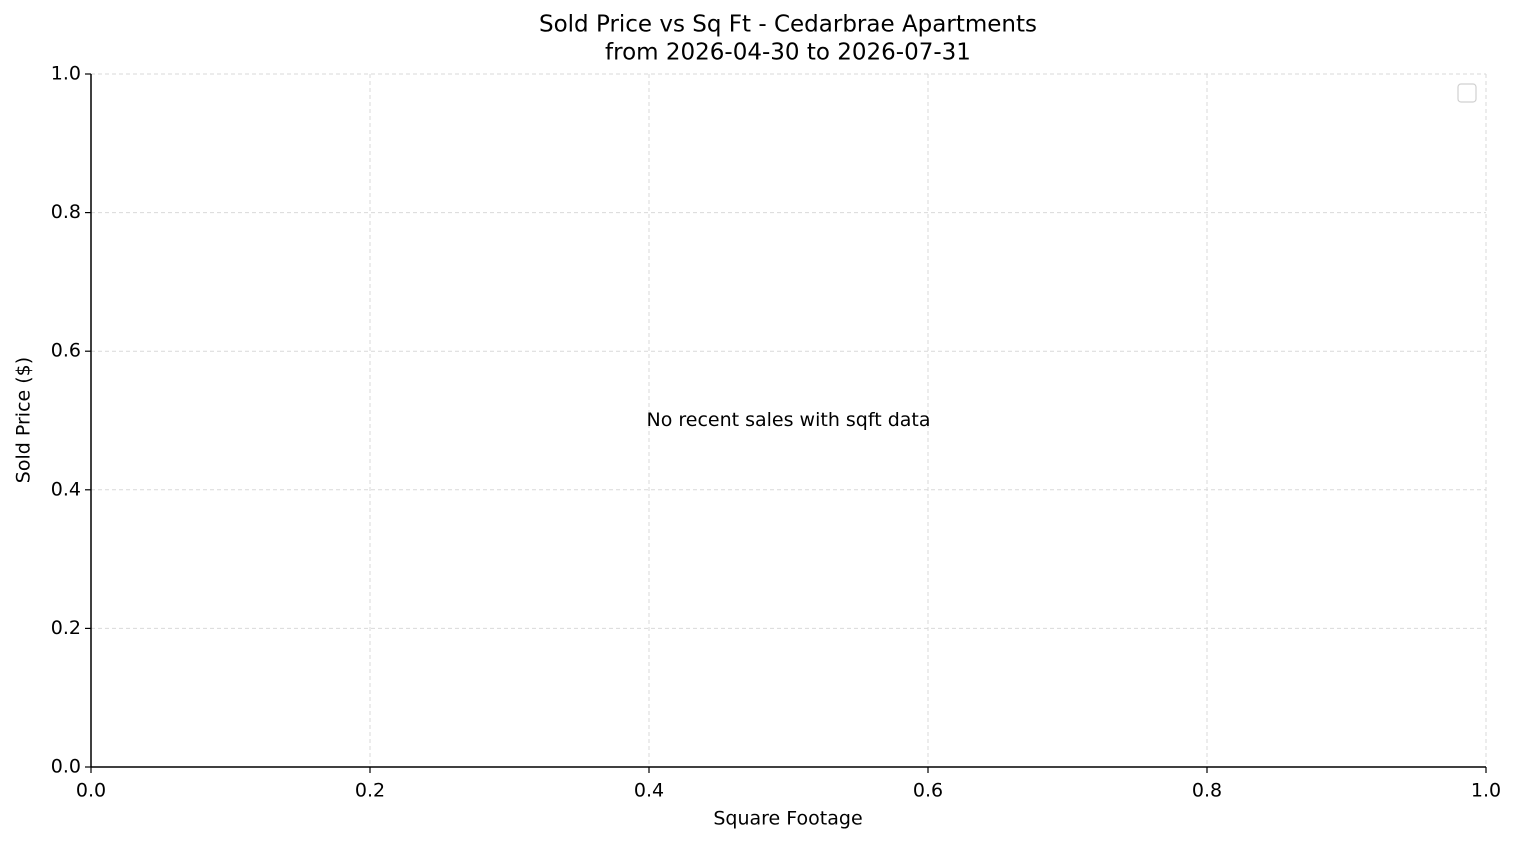 This screenshot has height=845, width=1517. I want to click on x-axis-label: Square Footage, so click(787, 819).